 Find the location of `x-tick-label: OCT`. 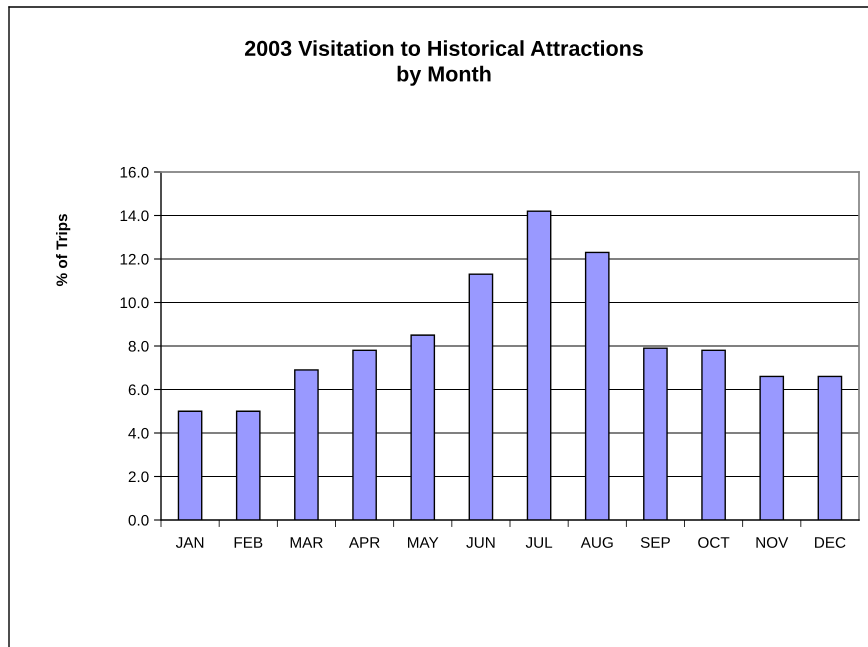

x-tick-label: OCT is located at coordinates (714, 542).